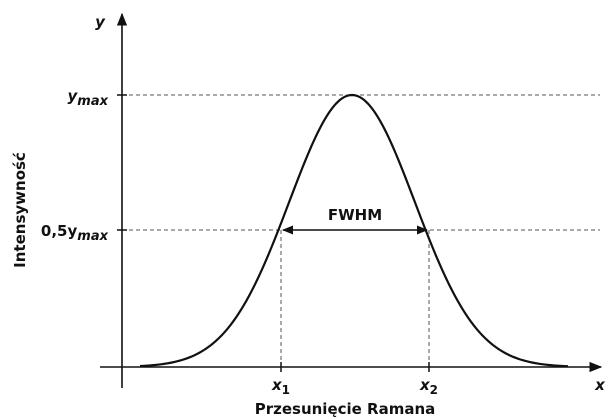 This screenshot has height=420, width=606. I want to click on y-axis-label: y, so click(100, 22).